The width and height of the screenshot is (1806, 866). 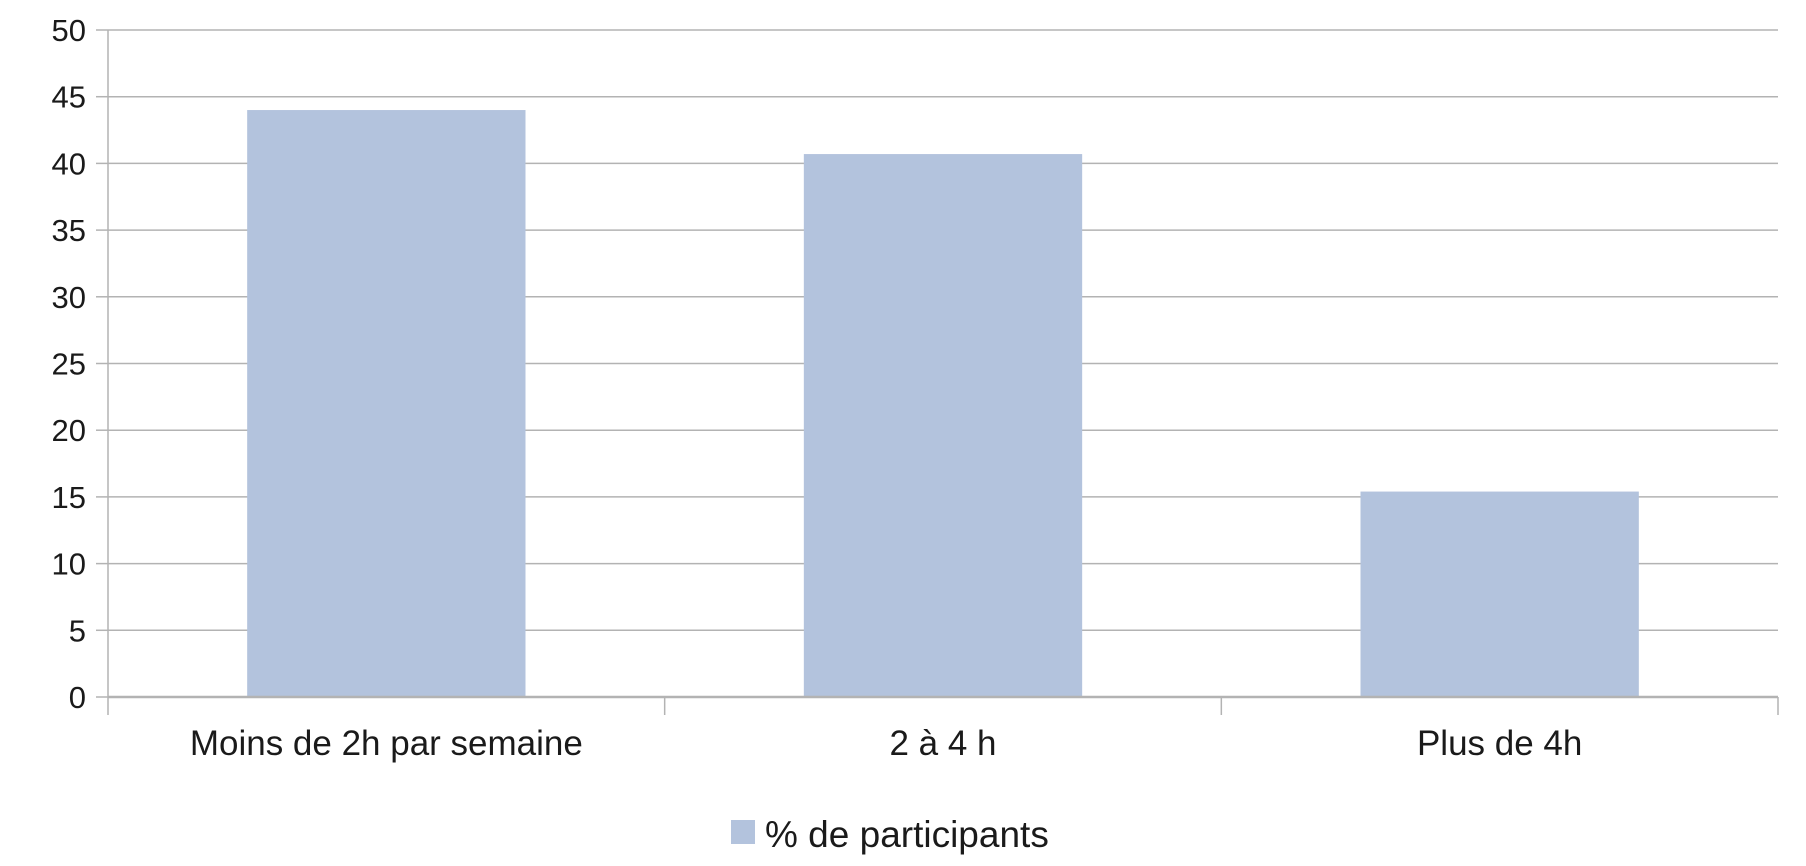 What do you see at coordinates (886, 743) in the screenshot?
I see `x-tick-labels: Moins de 2h par semaine 2 à 4 h Plus de 4h` at bounding box center [886, 743].